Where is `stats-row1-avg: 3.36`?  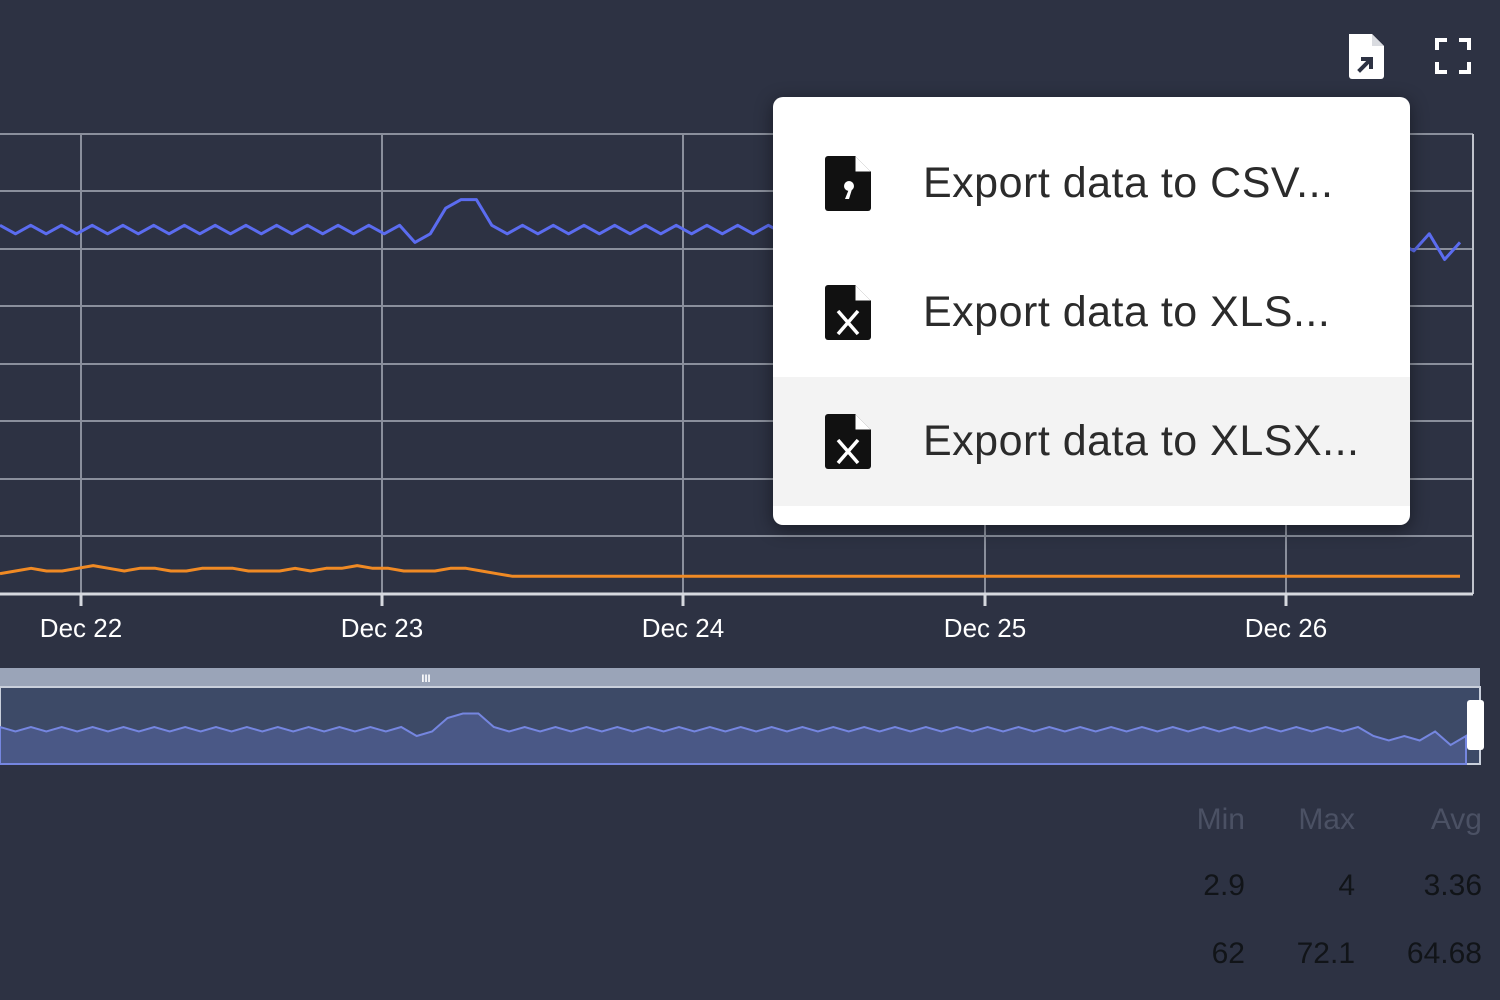
stats-row1-avg: 3.36 is located at coordinates (1452, 885).